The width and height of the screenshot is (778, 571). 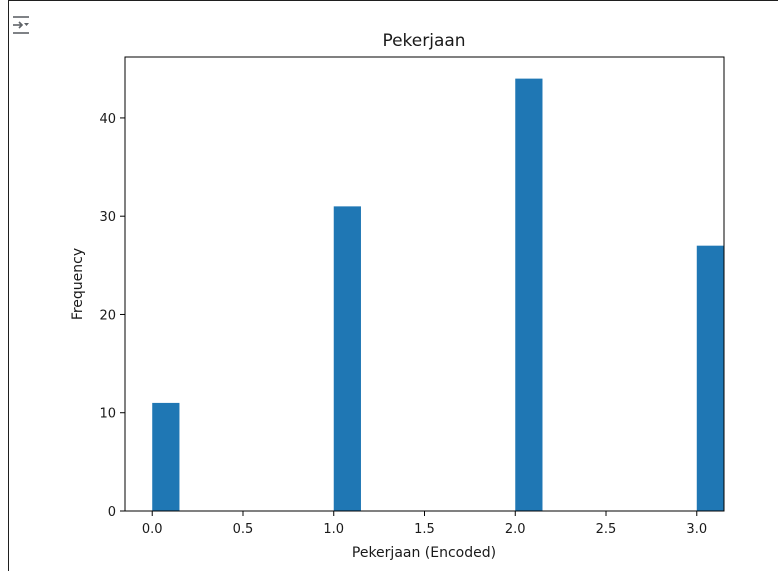 What do you see at coordinates (606, 529) in the screenshot?
I see `x-tick-label: 2.5` at bounding box center [606, 529].